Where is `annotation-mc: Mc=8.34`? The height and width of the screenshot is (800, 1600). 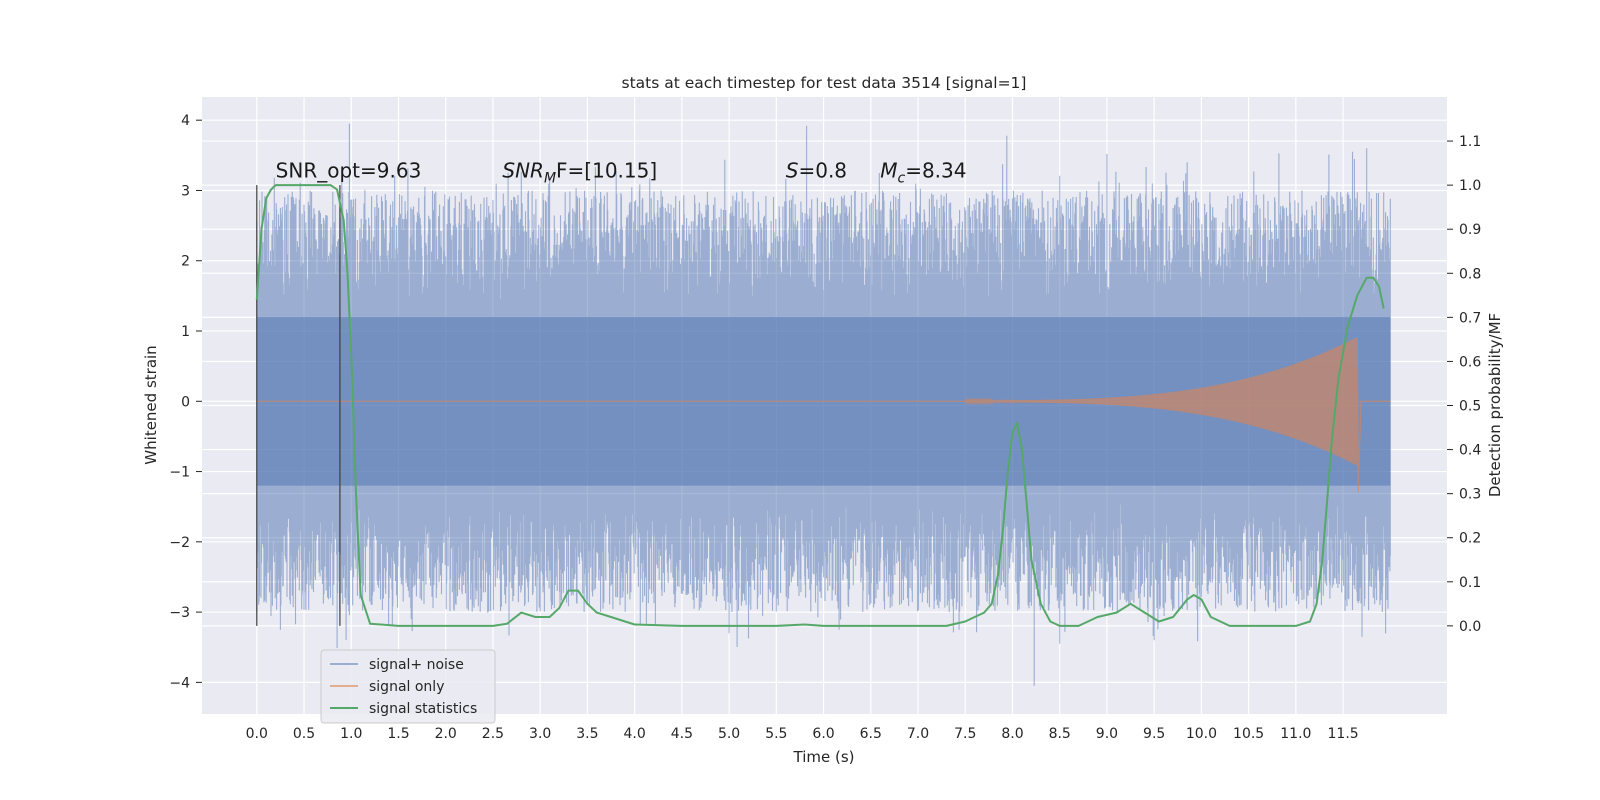
annotation-mc: Mc=8.34 is located at coordinates (923, 172).